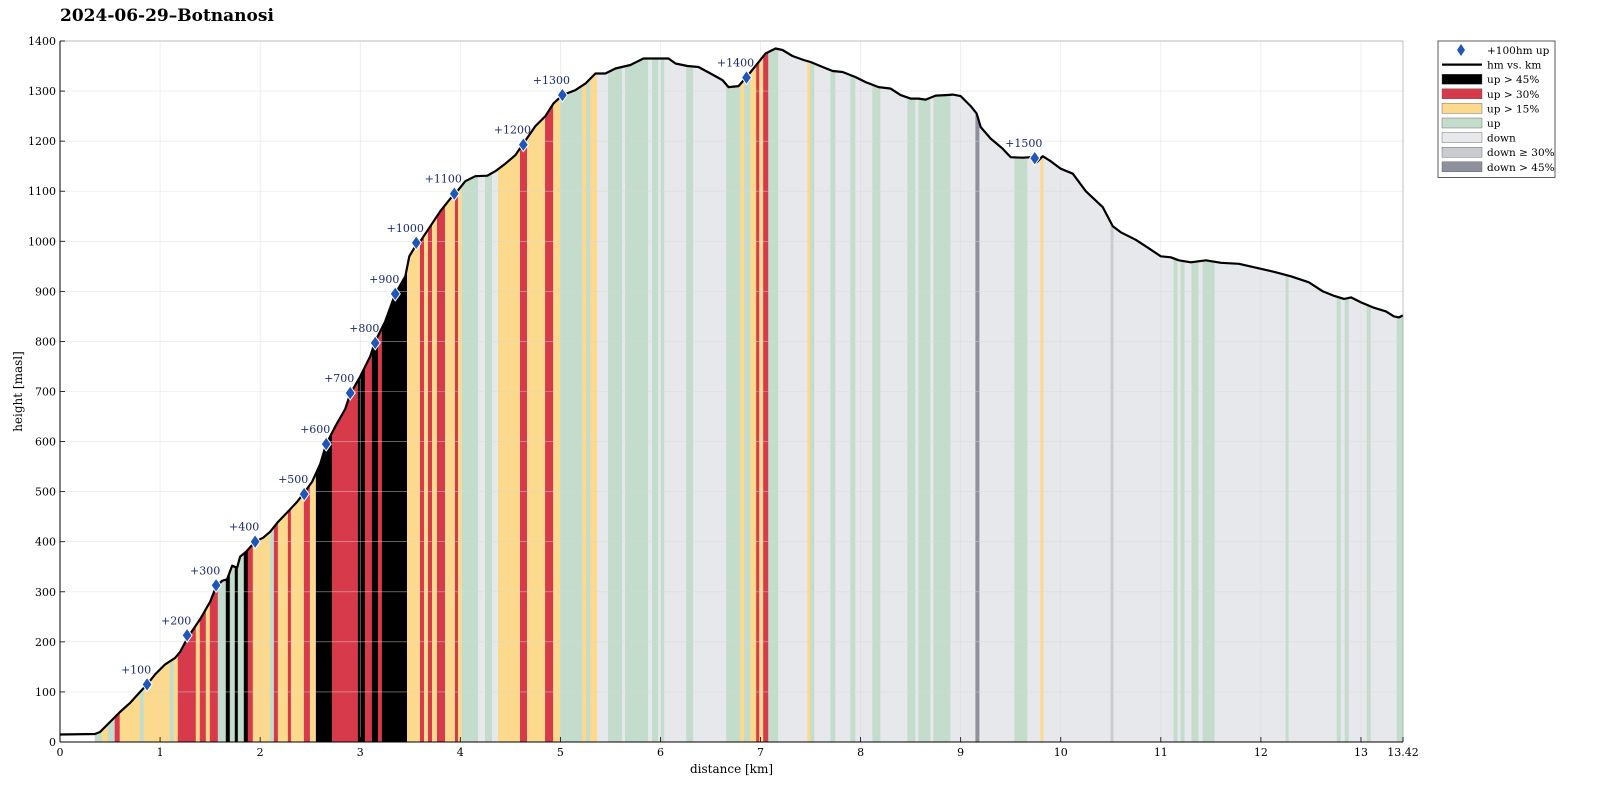 This screenshot has height=802, width=1598. Describe the element at coordinates (1061, 752) in the screenshot. I see `x-tick-label: 10` at that location.